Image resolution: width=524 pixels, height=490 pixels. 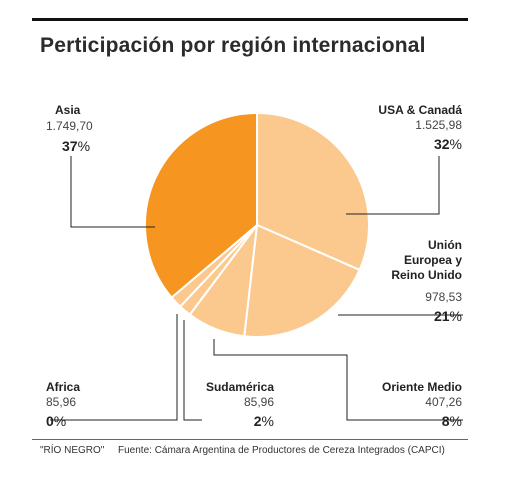 I want to click on pie-slice-asia, so click(x=201, y=205).